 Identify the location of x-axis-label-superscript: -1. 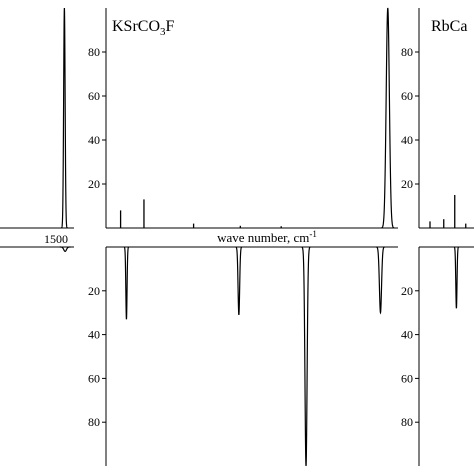
(313, 234).